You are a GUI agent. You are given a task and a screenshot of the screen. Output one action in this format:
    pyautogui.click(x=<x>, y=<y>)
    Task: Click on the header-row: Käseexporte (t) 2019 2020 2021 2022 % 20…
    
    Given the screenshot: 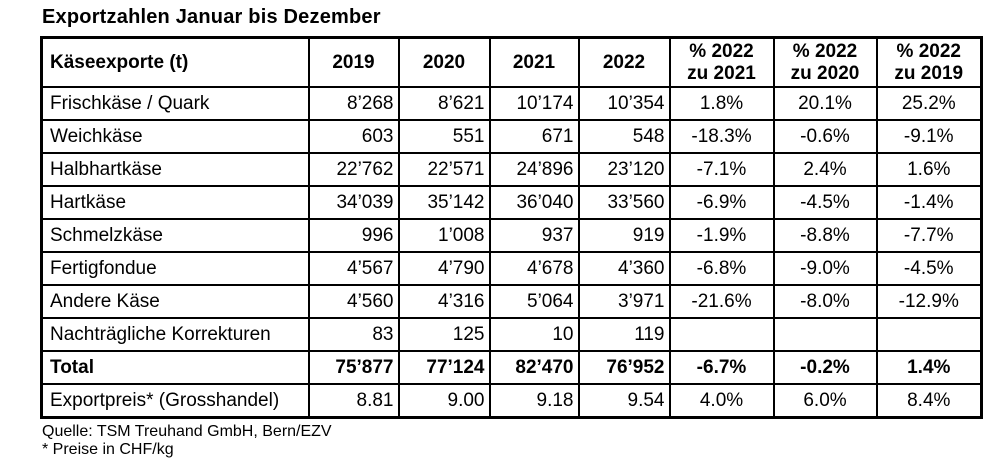 What is the action you would take?
    pyautogui.click(x=511, y=62)
    